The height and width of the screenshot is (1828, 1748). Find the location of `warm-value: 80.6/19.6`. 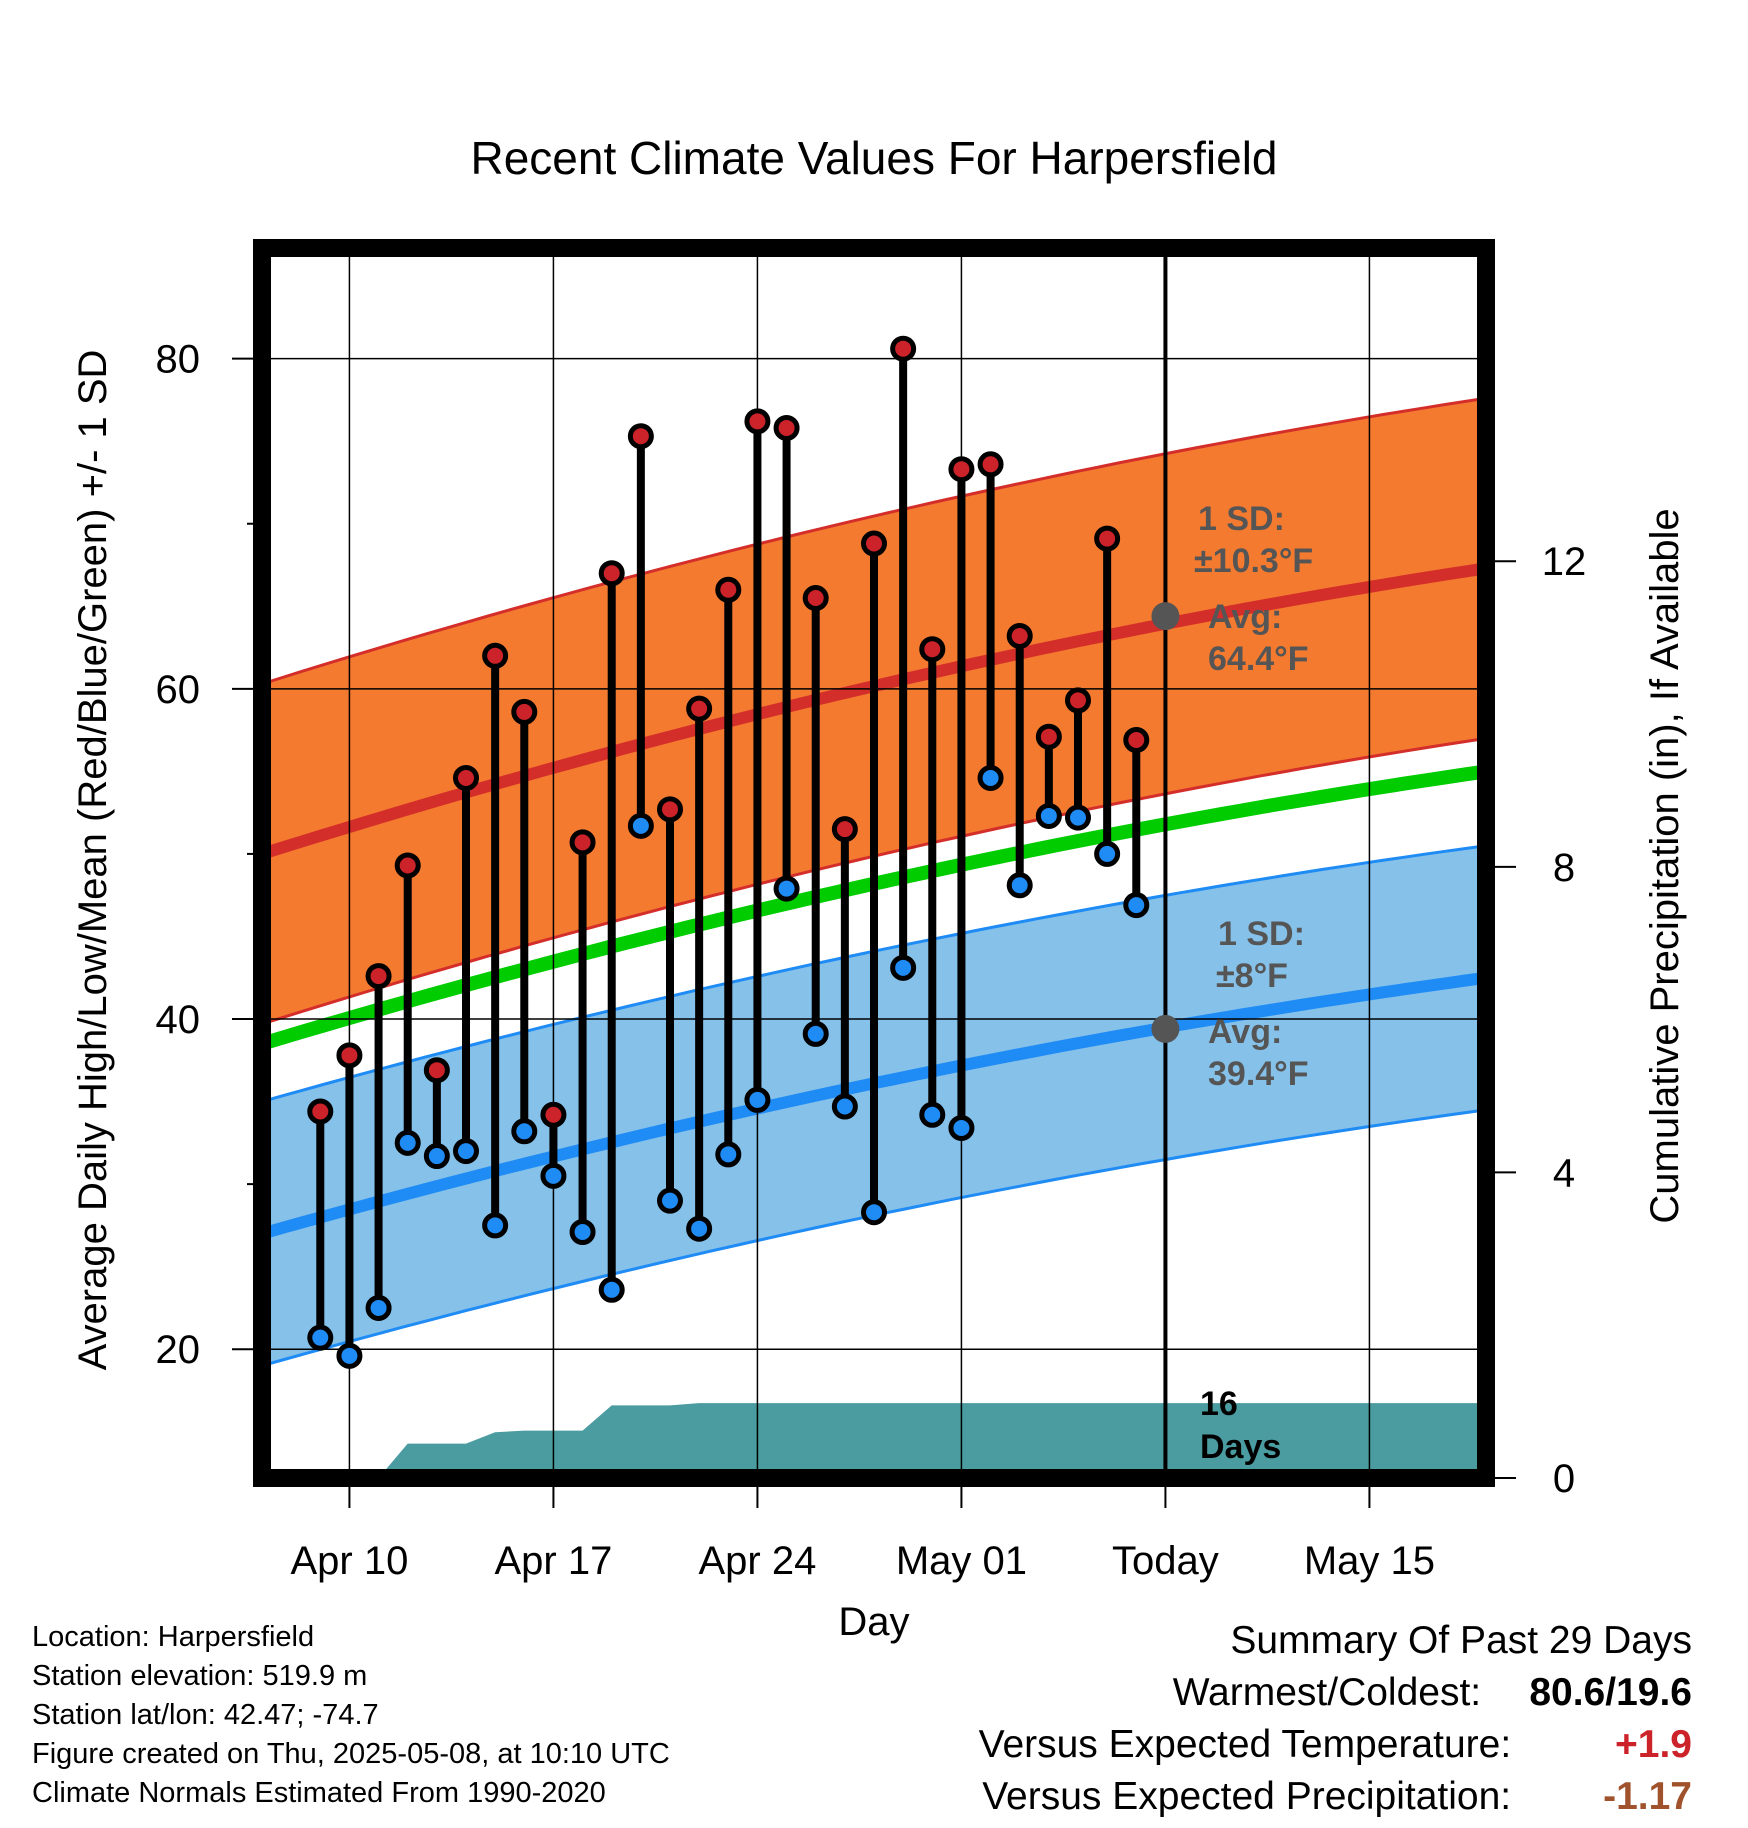

warm-value: 80.6/19.6 is located at coordinates (1610, 1692).